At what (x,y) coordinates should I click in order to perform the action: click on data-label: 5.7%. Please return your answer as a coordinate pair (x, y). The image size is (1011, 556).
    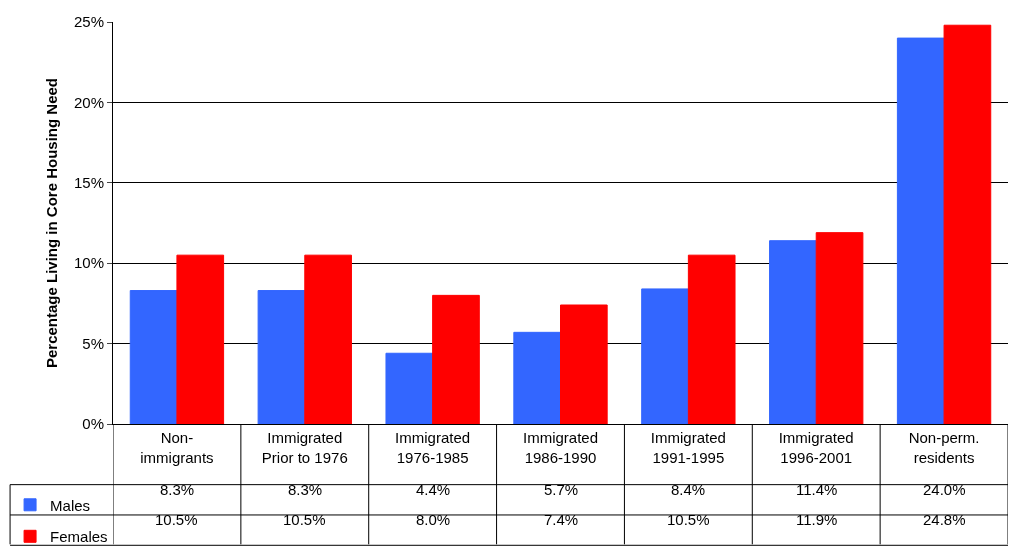
    Looking at the image, I should click on (561, 489).